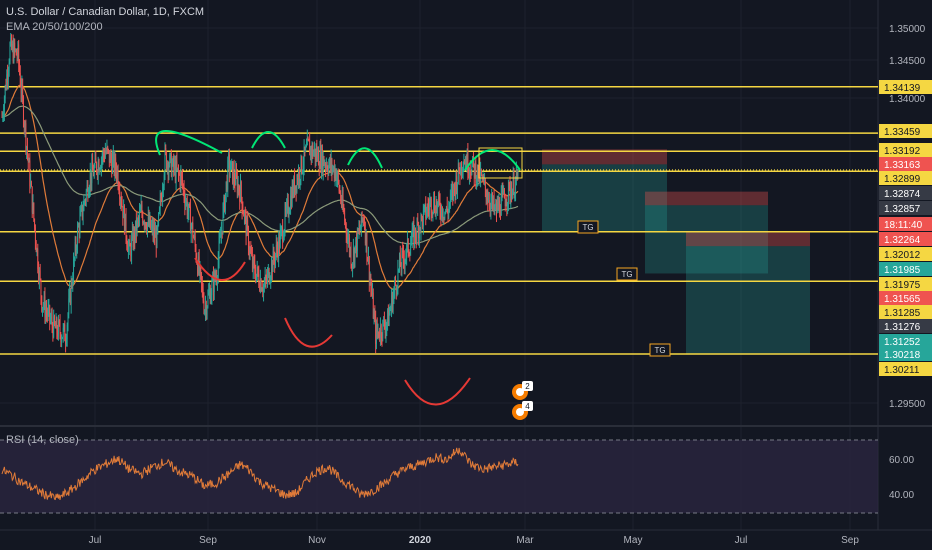  I want to click on price-badge-label: 18:11:40, so click(903, 225).